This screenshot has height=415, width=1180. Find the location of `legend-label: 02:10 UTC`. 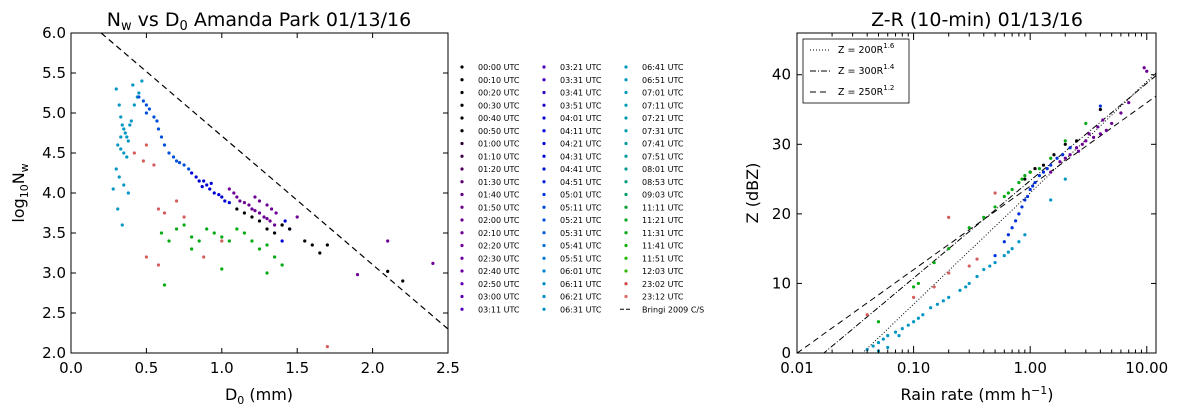

legend-label: 02:10 UTC is located at coordinates (499, 233).